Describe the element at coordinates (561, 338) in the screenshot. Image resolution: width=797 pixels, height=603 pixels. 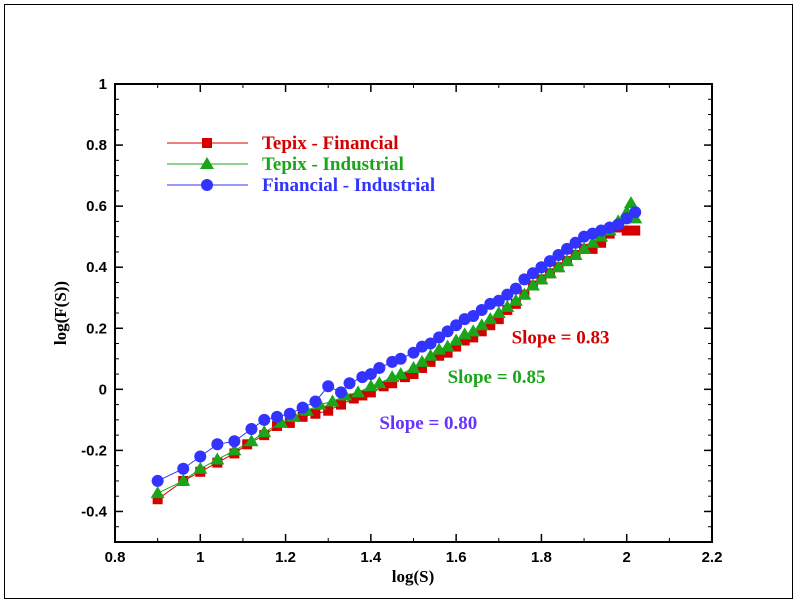
I see `slope-annotation: Slope = 0.83` at that location.